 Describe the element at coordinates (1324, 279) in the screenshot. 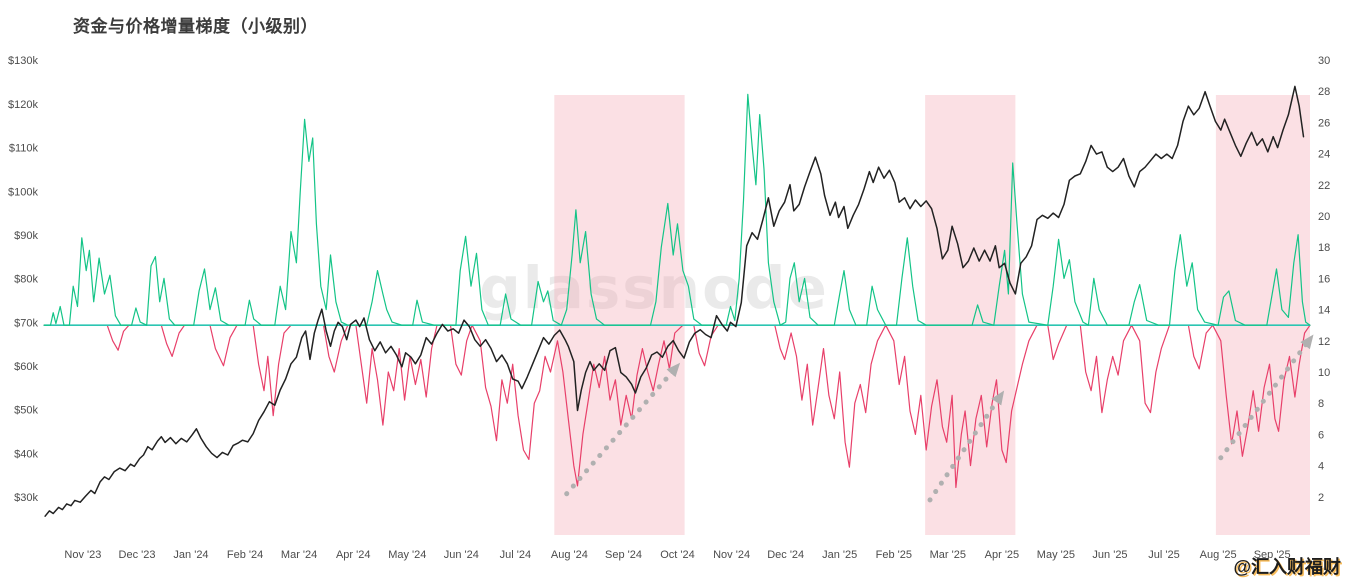

I see `right-axis-tick: 16` at that location.